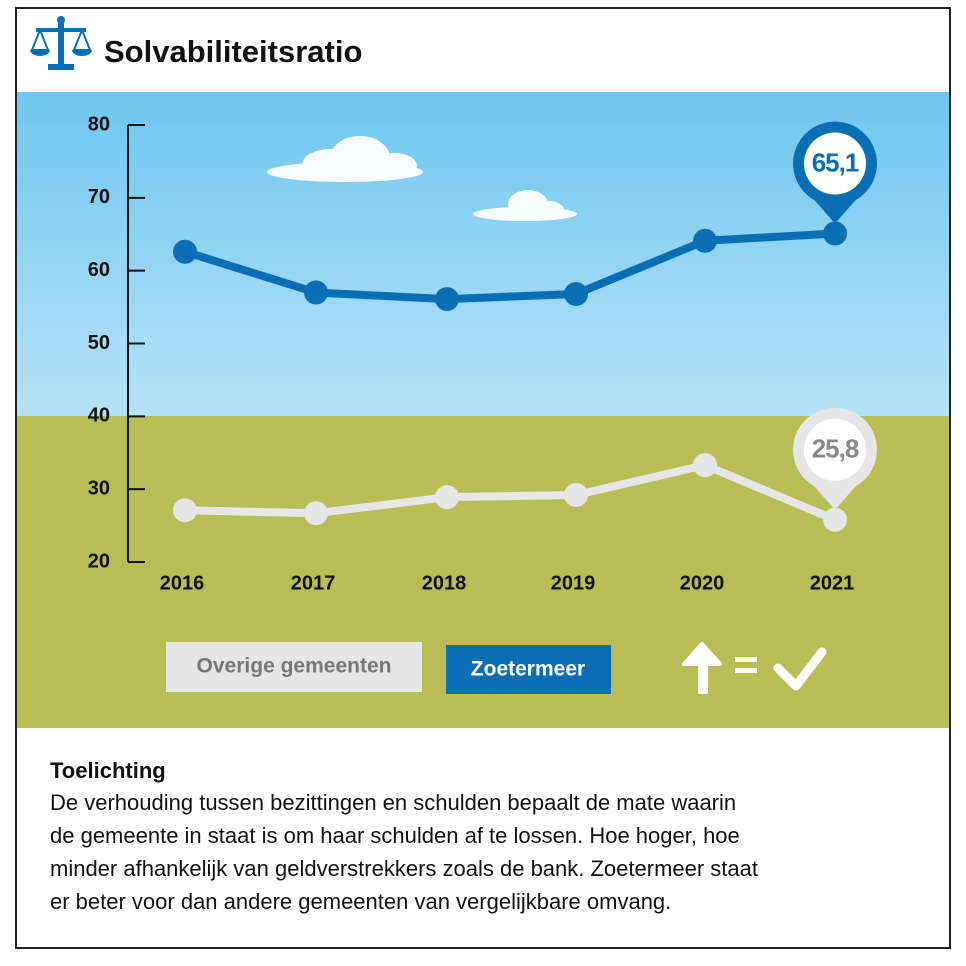  I want to click on x-tick-label: 2017, so click(313, 583).